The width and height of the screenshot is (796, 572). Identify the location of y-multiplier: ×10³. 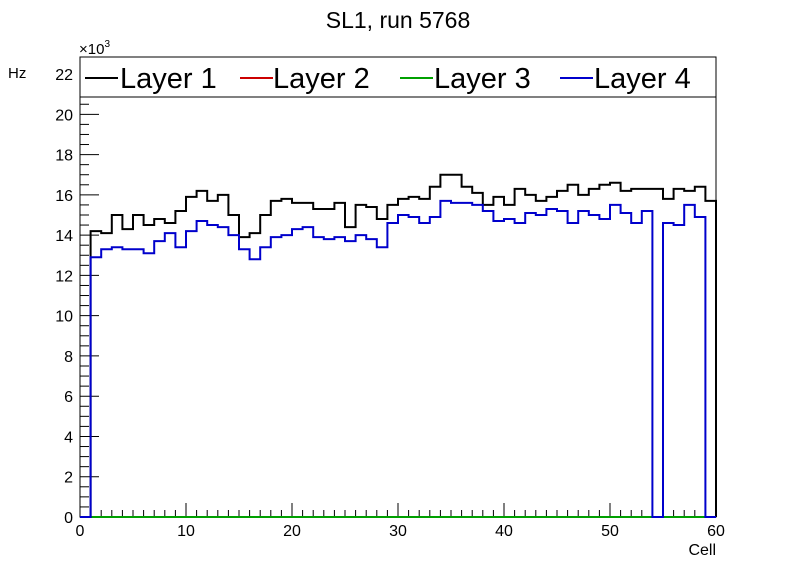
(94, 48).